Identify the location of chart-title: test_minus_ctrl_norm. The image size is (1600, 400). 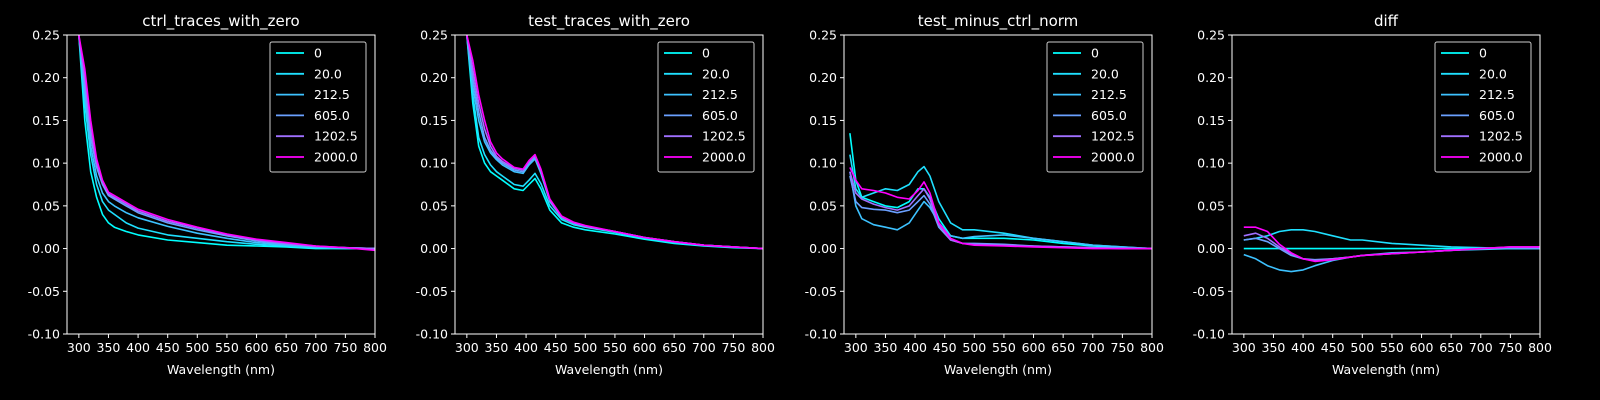
(998, 21).